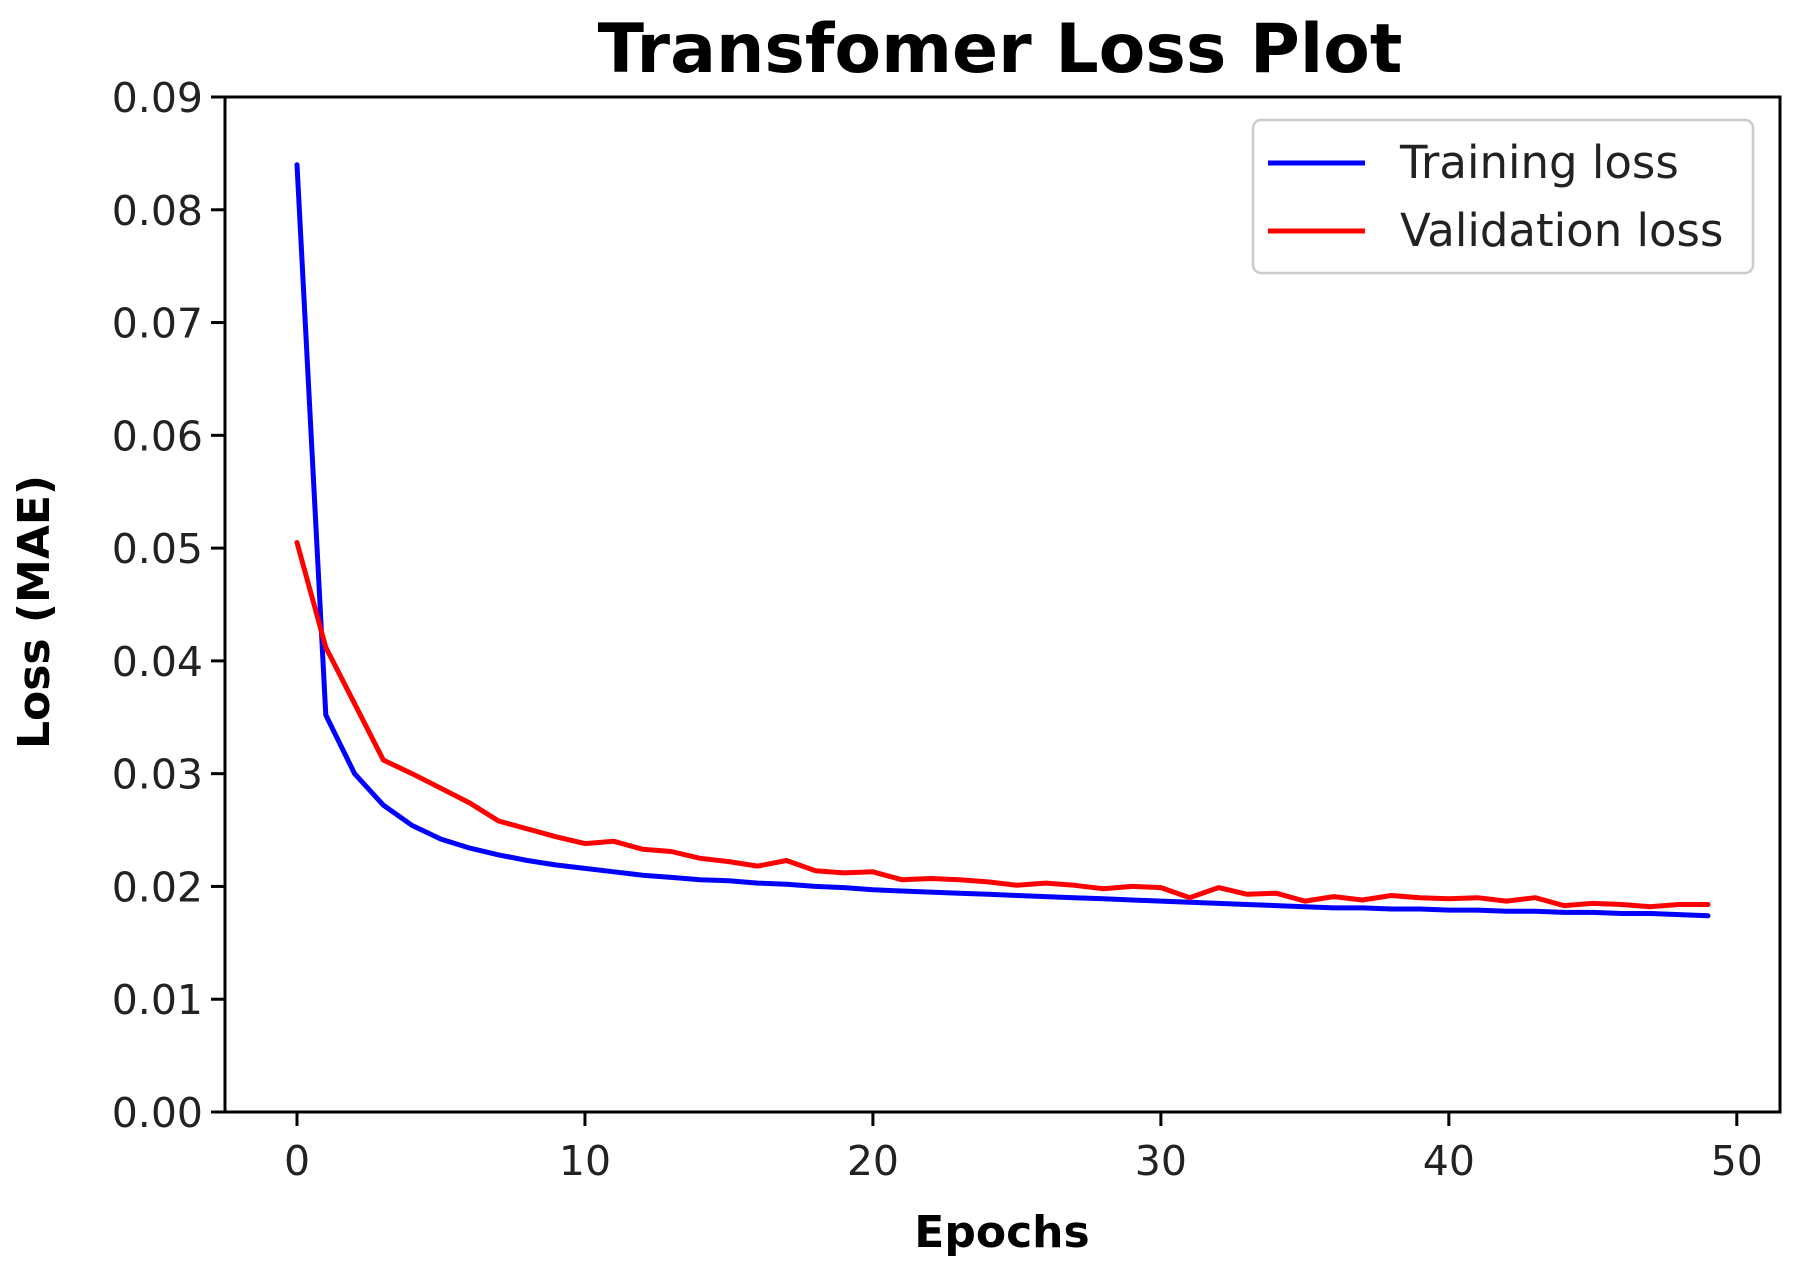  Describe the element at coordinates (1737, 1161) in the screenshot. I see `x-tick-label: 50` at that location.